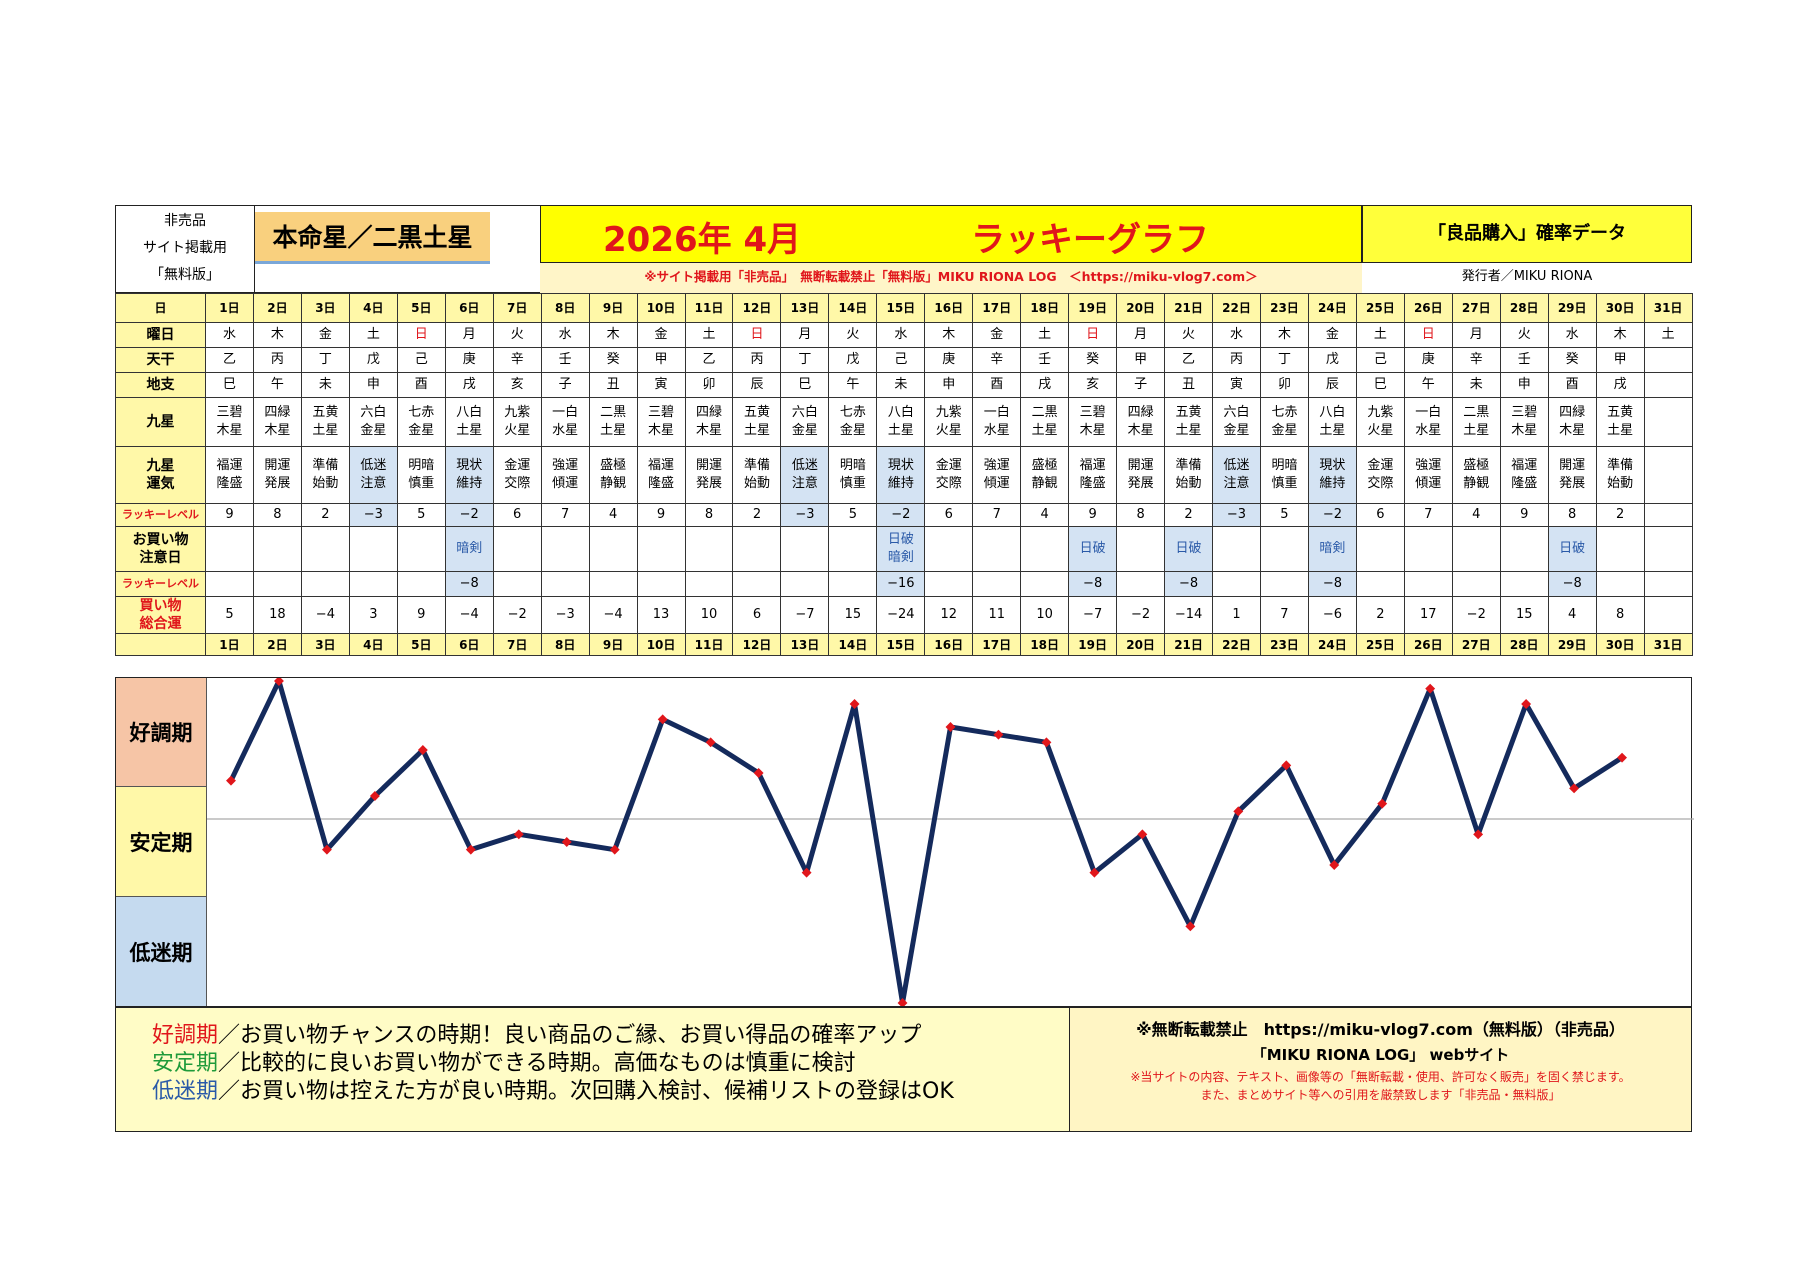 This screenshot has height=1272, width=1800. I want to click on day-cell: 27日, so click(1476, 308).